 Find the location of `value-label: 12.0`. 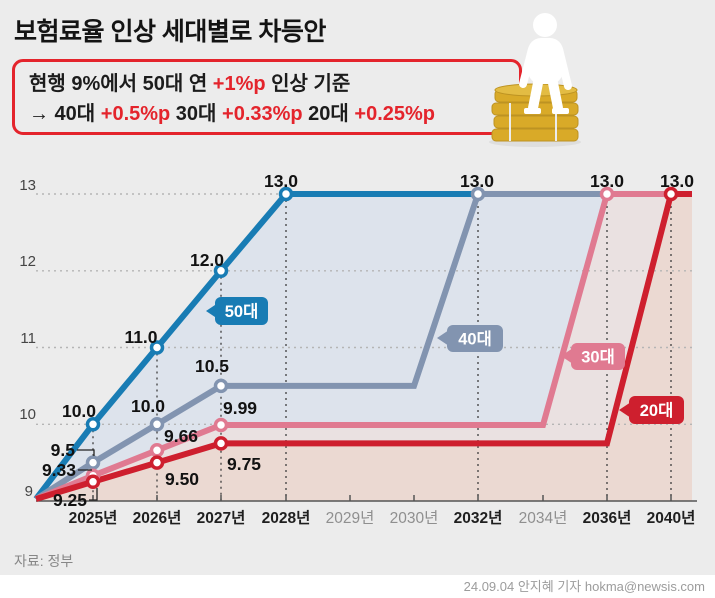

value-label: 12.0 is located at coordinates (207, 260).